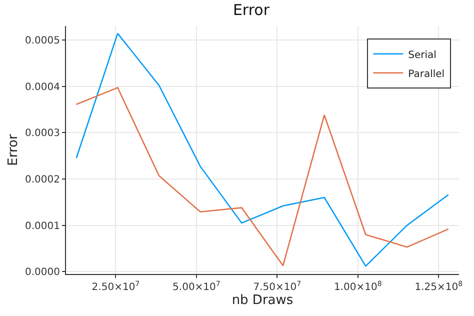 This screenshot has height=316, width=474. Describe the element at coordinates (42, 40) in the screenshot. I see `y-tick-label: 0.0005` at that location.